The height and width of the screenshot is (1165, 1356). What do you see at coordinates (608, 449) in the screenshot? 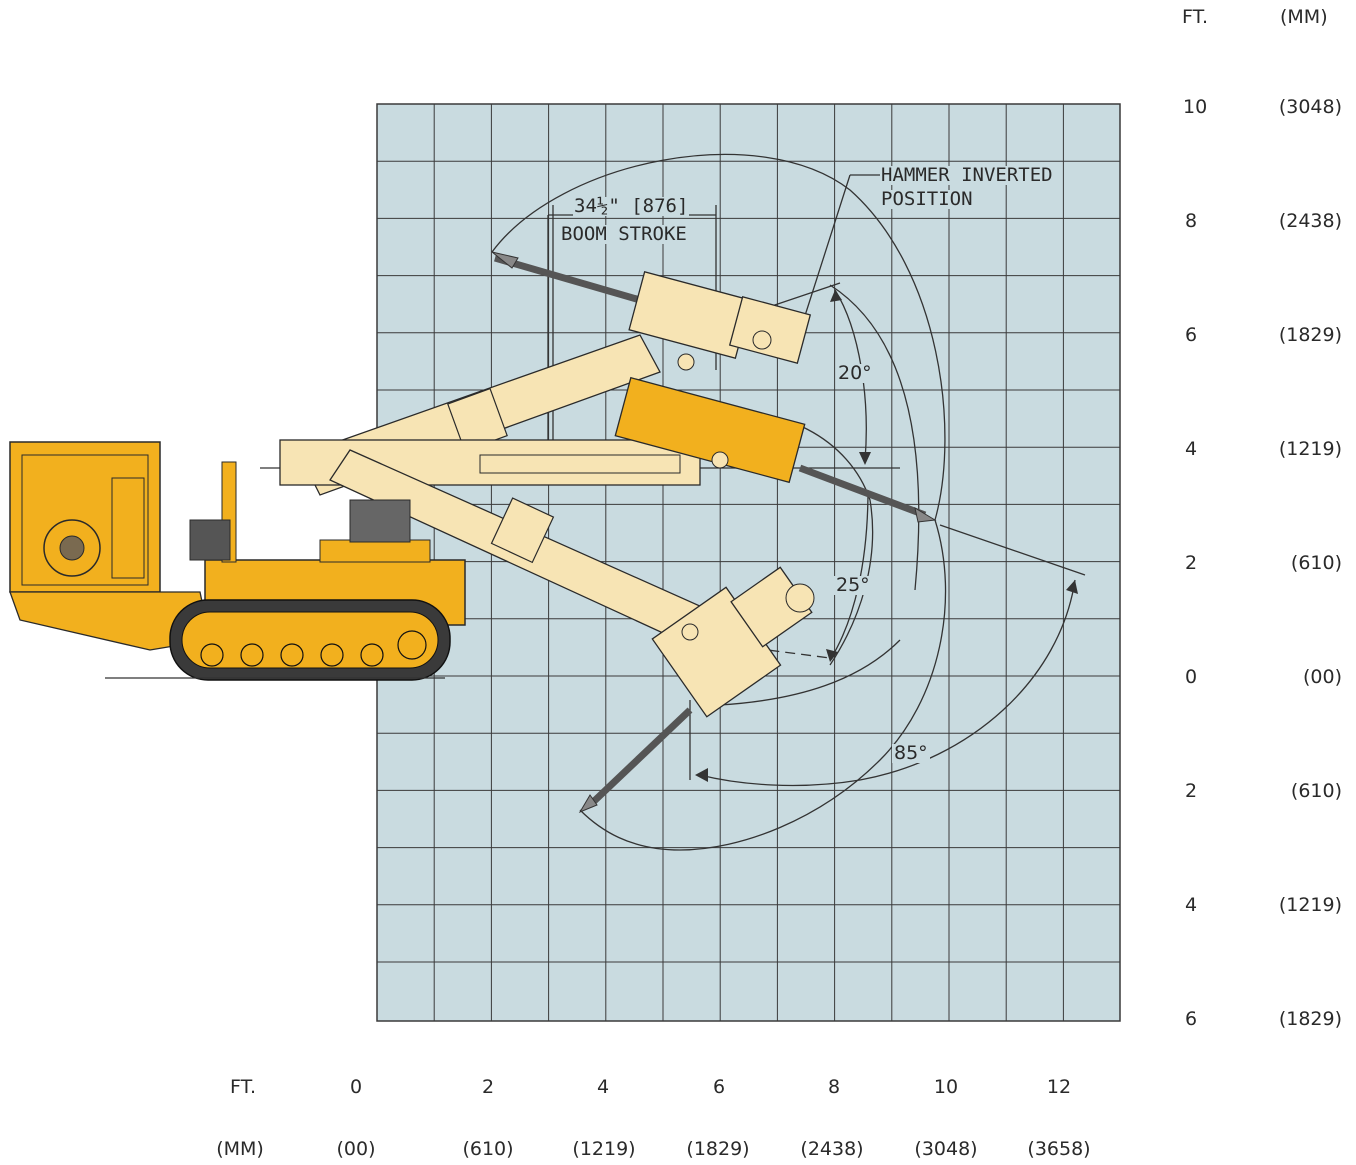
I see `boom-middle` at bounding box center [608, 449].